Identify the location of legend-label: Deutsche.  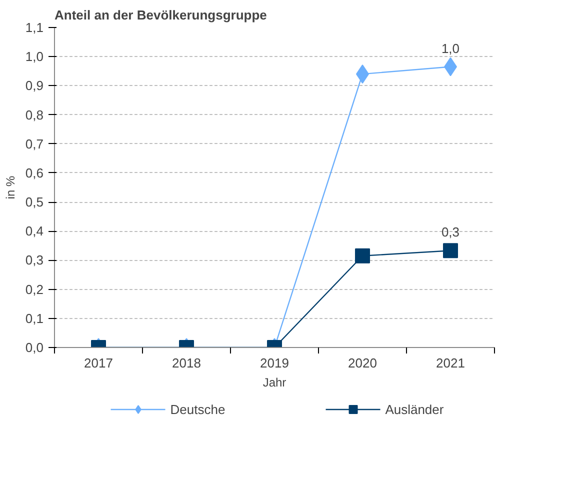
(198, 409).